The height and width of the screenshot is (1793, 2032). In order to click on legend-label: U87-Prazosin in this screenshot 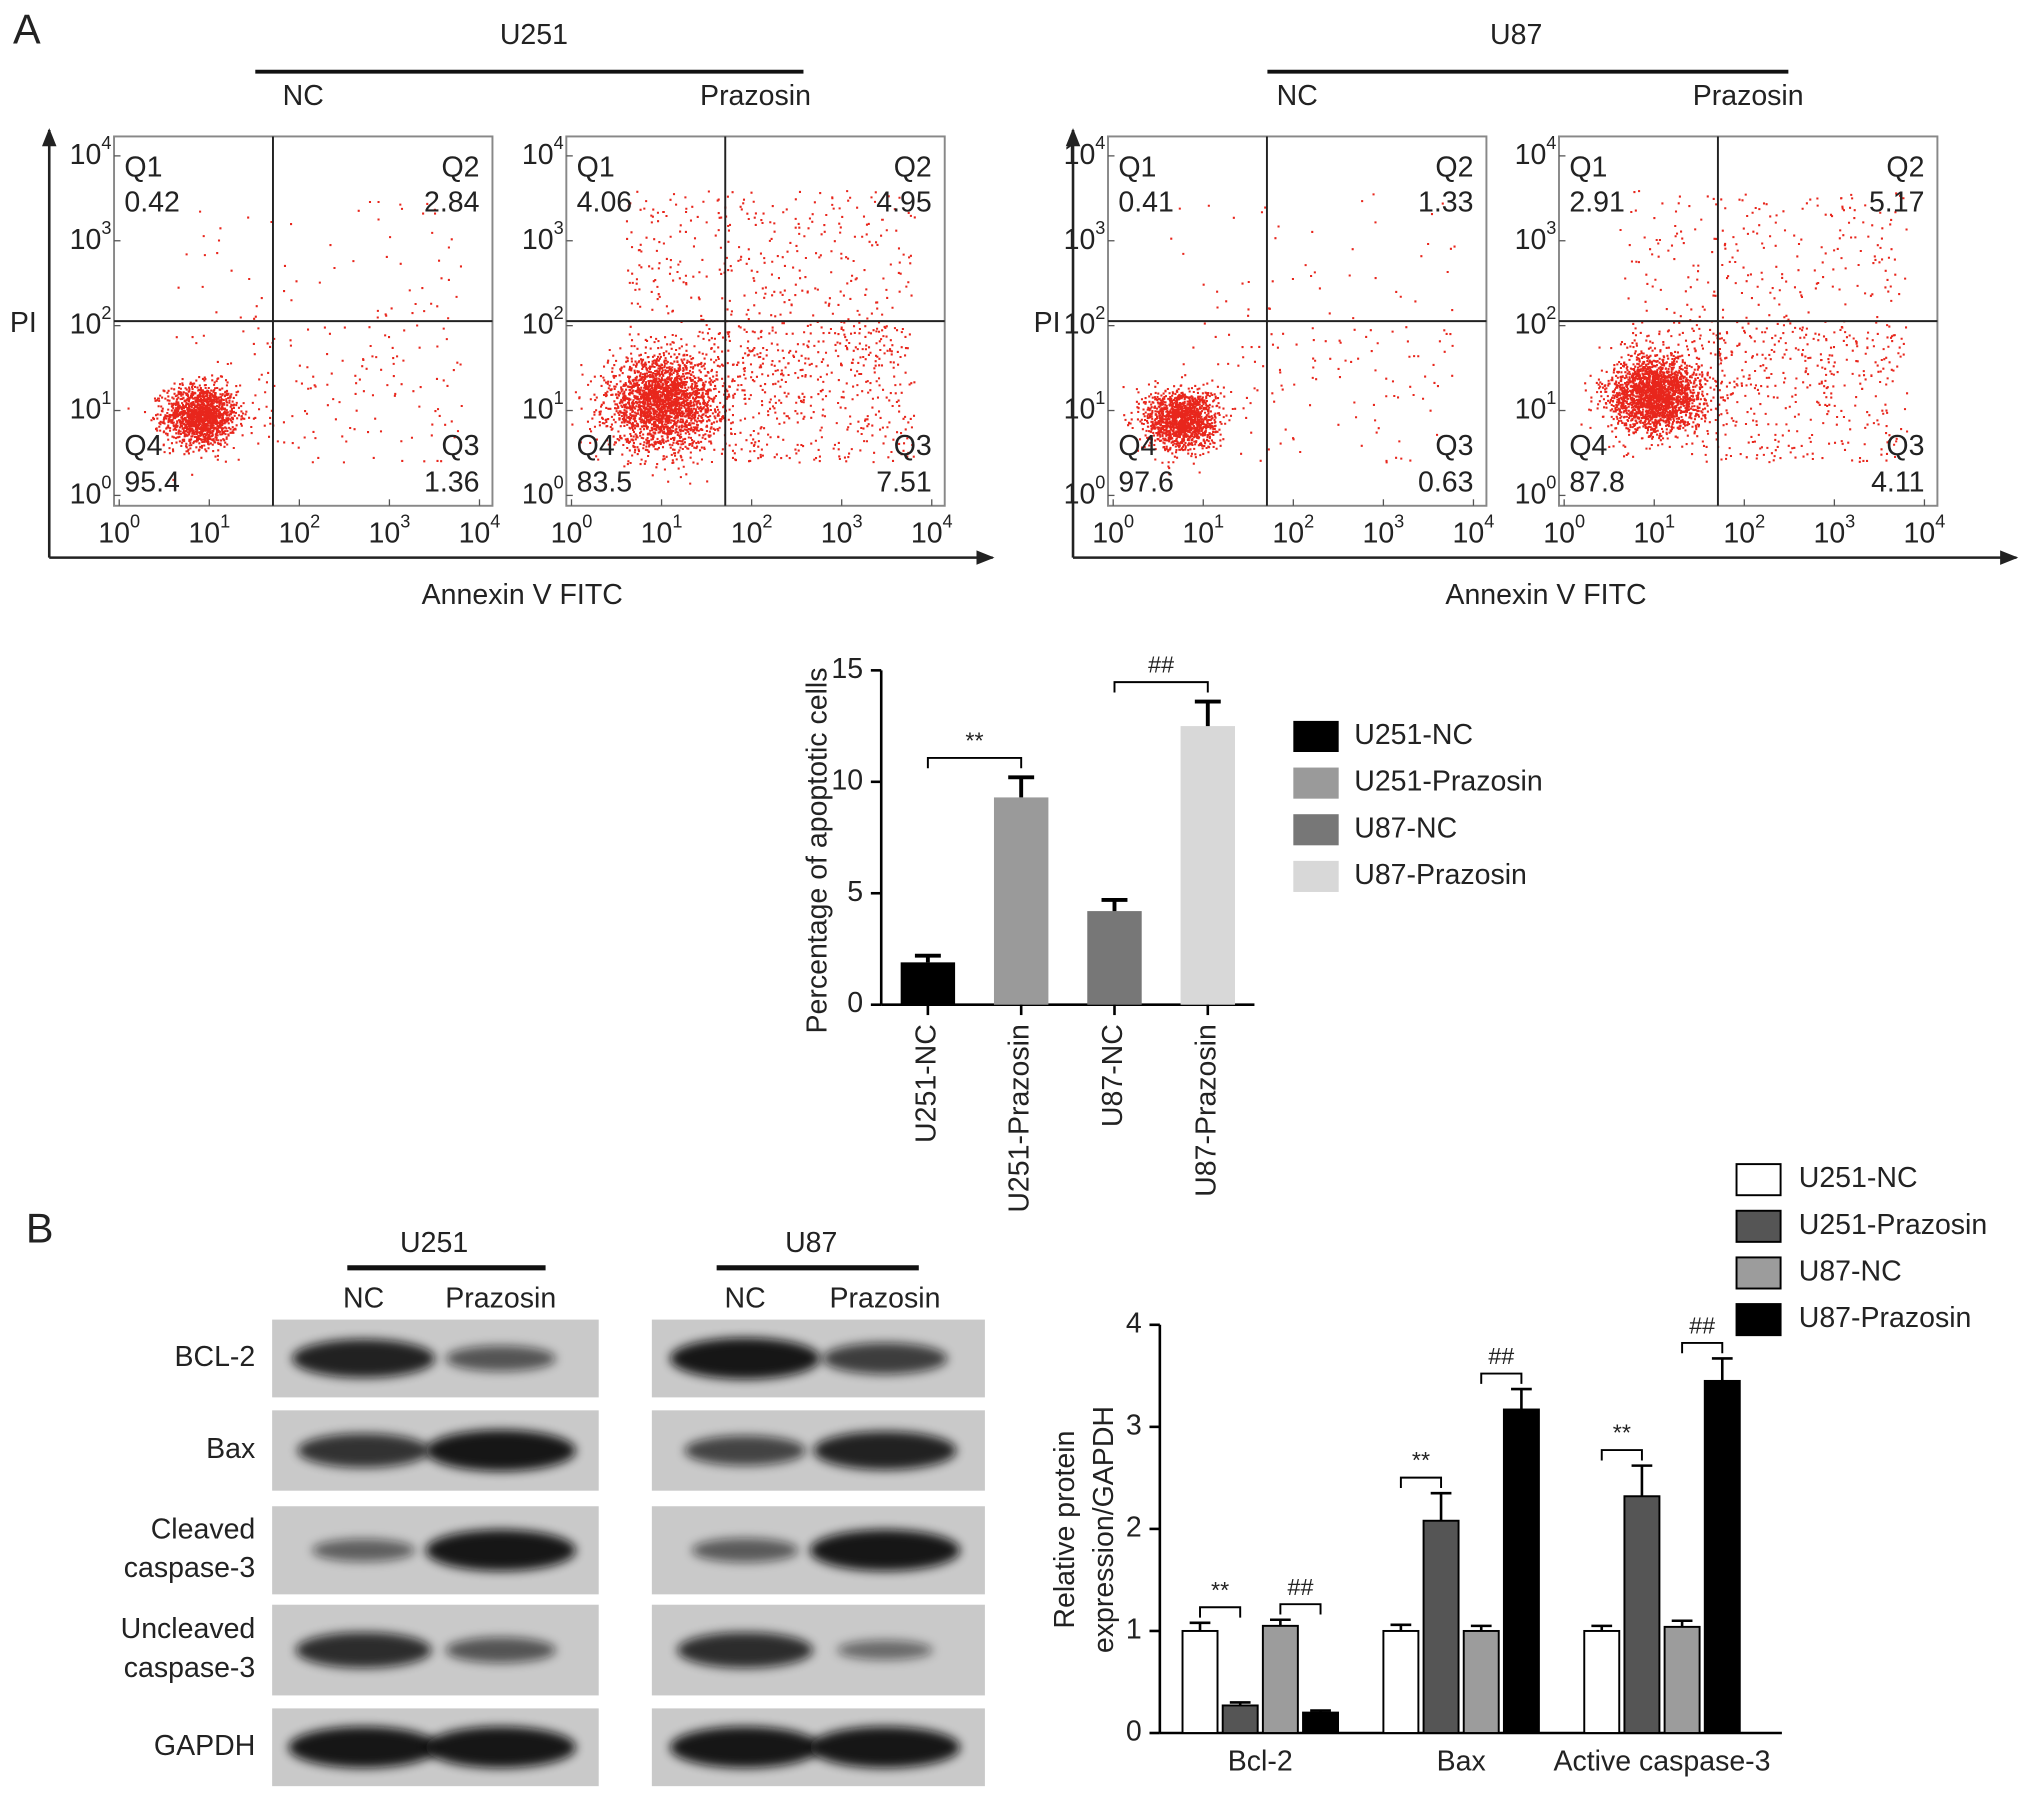, I will do `click(1885, 1318)`.